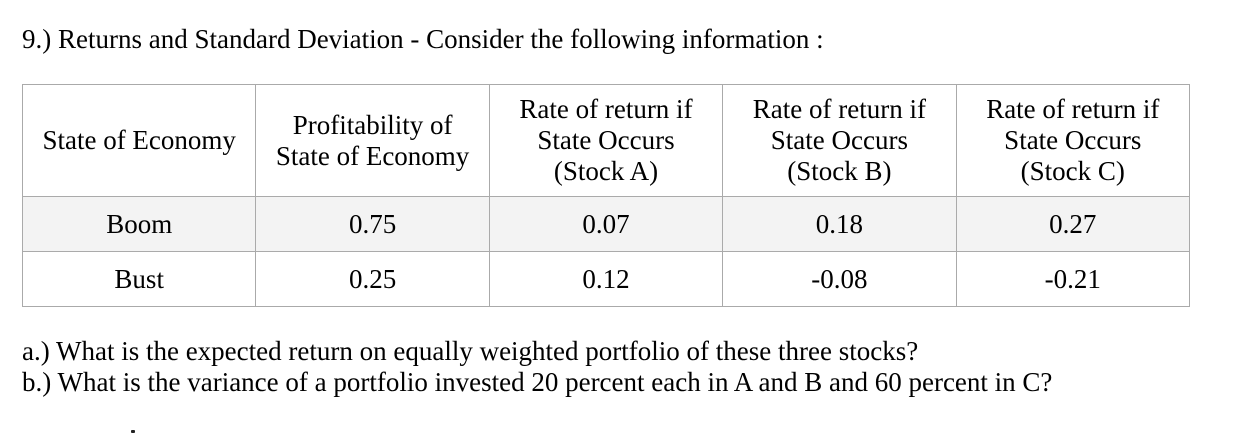 Image resolution: width=1250 pixels, height=438 pixels. What do you see at coordinates (839, 279) in the screenshot?
I see `cell-bust-stock-b: -0.08` at bounding box center [839, 279].